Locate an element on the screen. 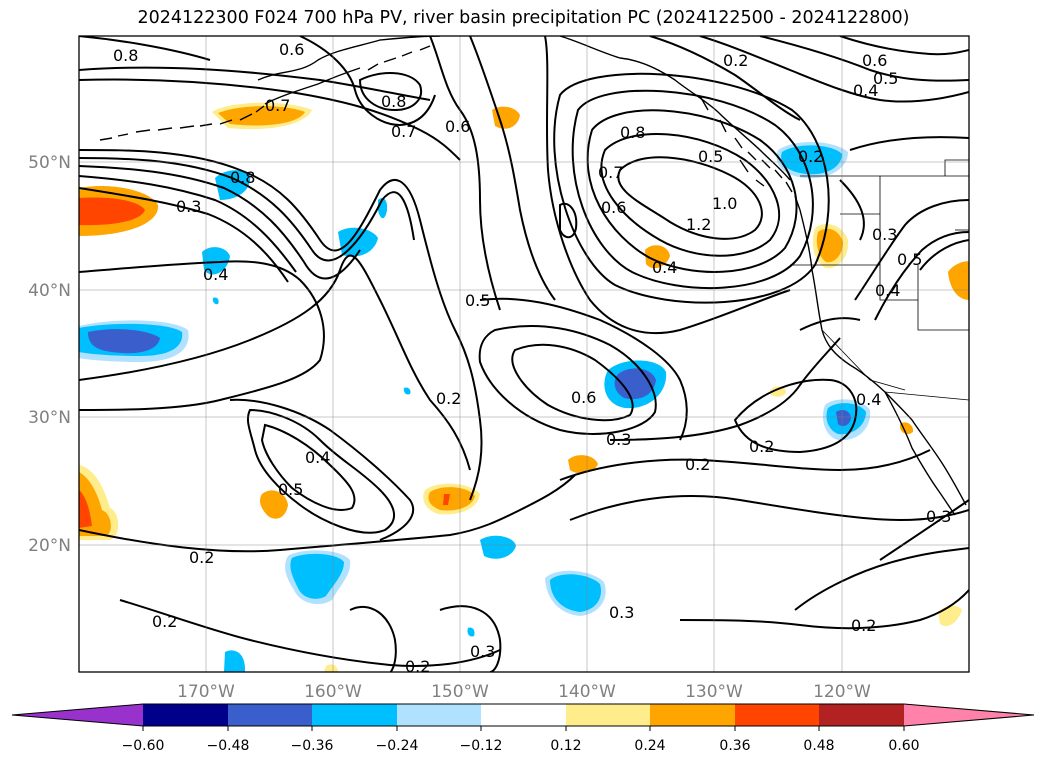 This screenshot has height=765, width=1047. lon-label: 160°W is located at coordinates (333, 692).